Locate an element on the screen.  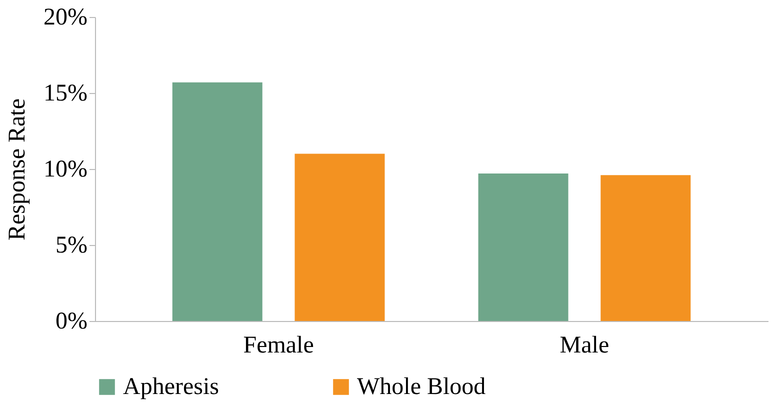
legend-label: Apheresis is located at coordinates (171, 387).